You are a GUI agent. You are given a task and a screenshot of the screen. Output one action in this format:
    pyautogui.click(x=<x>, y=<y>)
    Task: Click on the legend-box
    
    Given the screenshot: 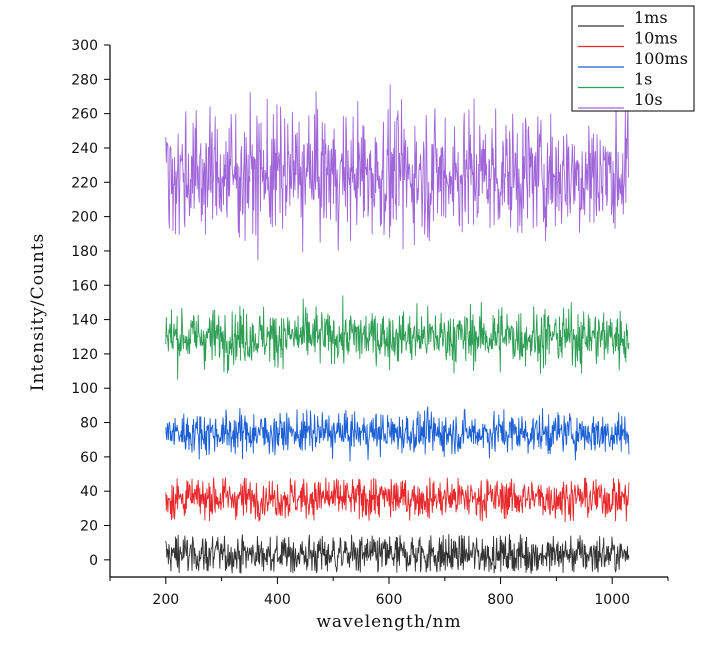 What is the action you would take?
    pyautogui.click(x=633, y=58)
    